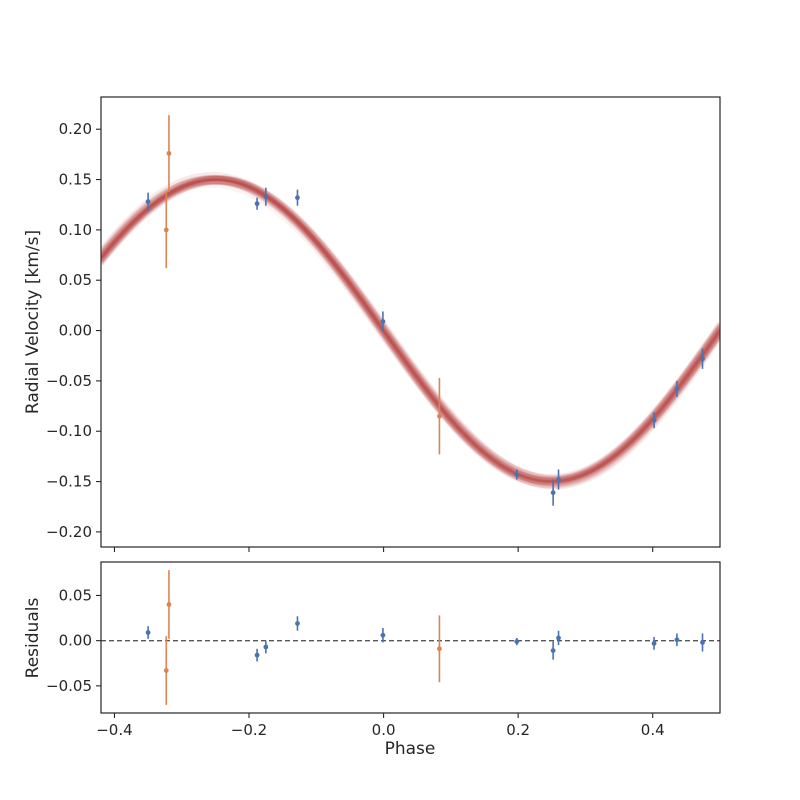 This screenshot has width=800, height=800. I want to click on x-axis-label: Phase, so click(410, 749).